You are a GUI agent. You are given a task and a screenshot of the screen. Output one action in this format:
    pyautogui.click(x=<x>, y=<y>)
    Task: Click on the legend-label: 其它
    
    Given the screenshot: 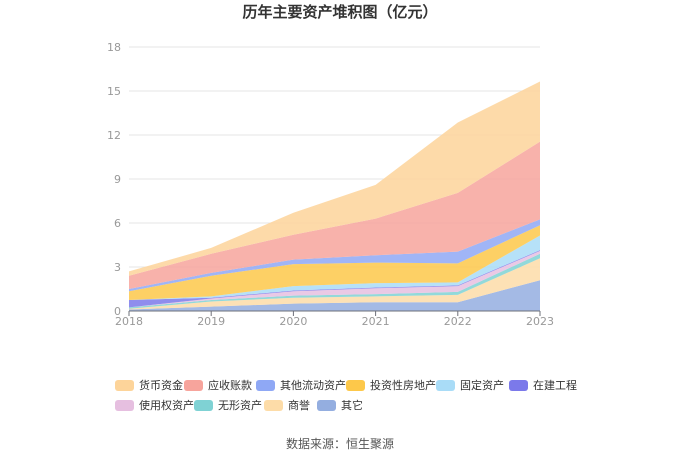 What is the action you would take?
    pyautogui.click(x=352, y=405)
    